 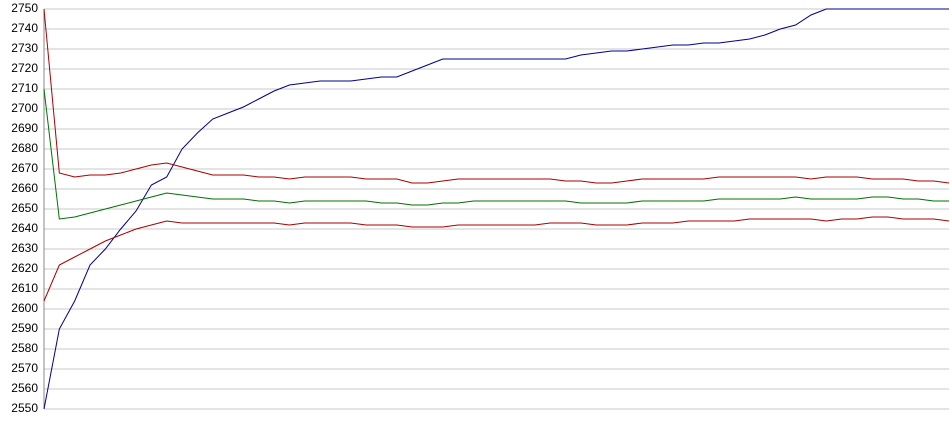 I want to click on y-tick-label: 2680, so click(x=24, y=148).